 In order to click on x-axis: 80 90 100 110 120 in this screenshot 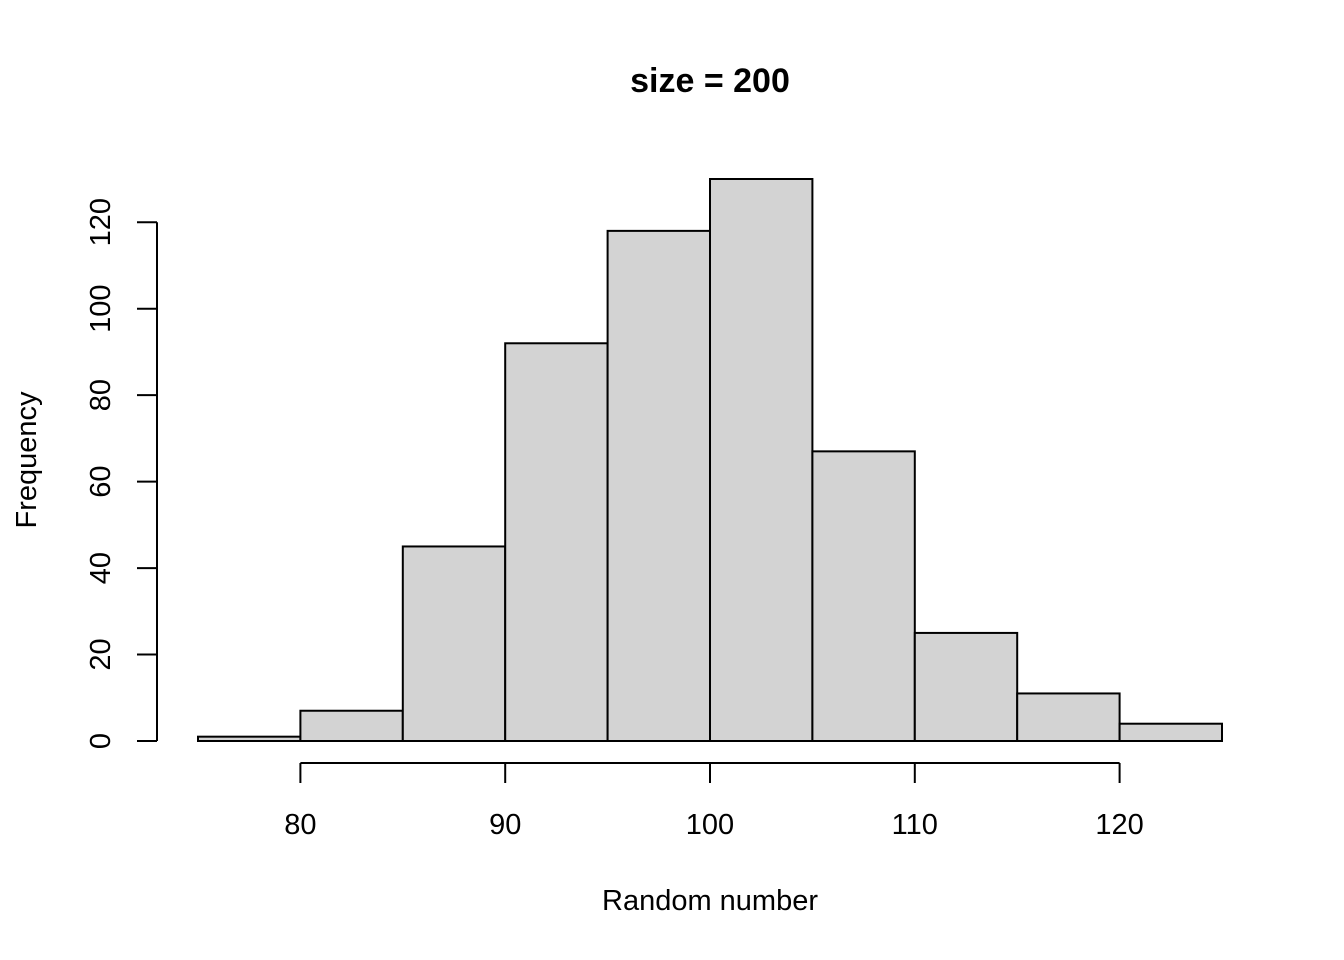, I will do `click(714, 801)`.